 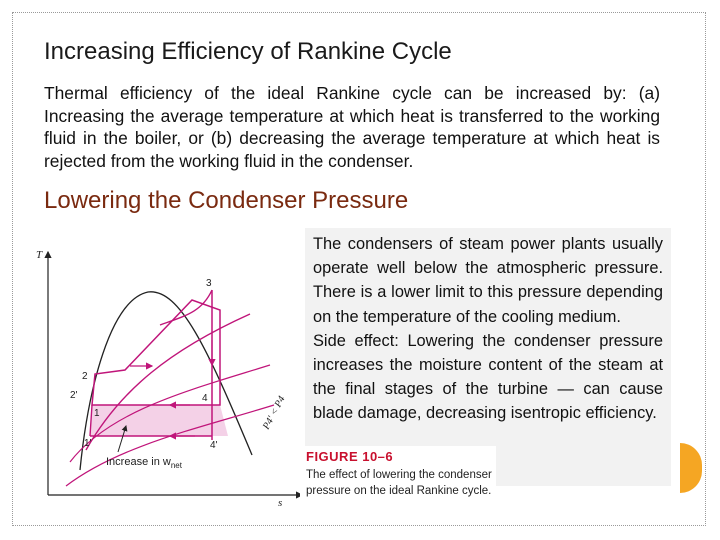 What do you see at coordinates (177, 465) in the screenshot?
I see `net-work-label-sub: net` at bounding box center [177, 465].